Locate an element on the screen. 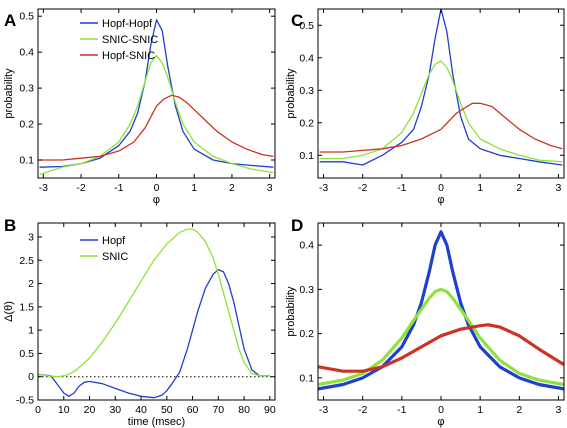 This screenshot has height=428, width=567. y-tick-label: -0.5 is located at coordinates (25, 401).